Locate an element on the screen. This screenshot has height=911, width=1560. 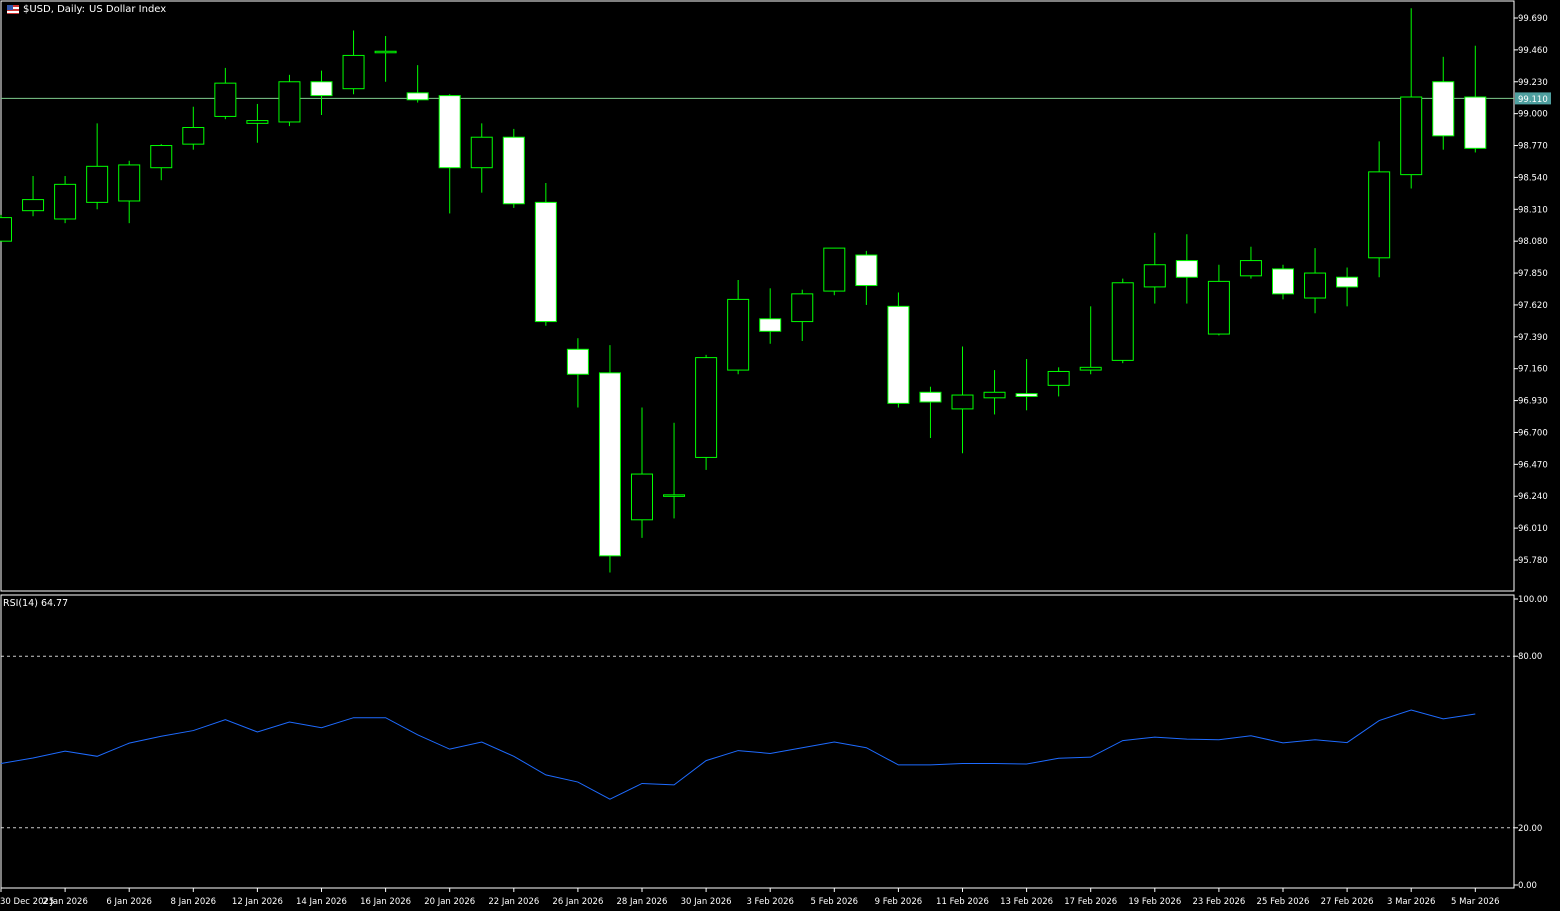
price-y-tick-label: 98.770 is located at coordinates (1533, 147).